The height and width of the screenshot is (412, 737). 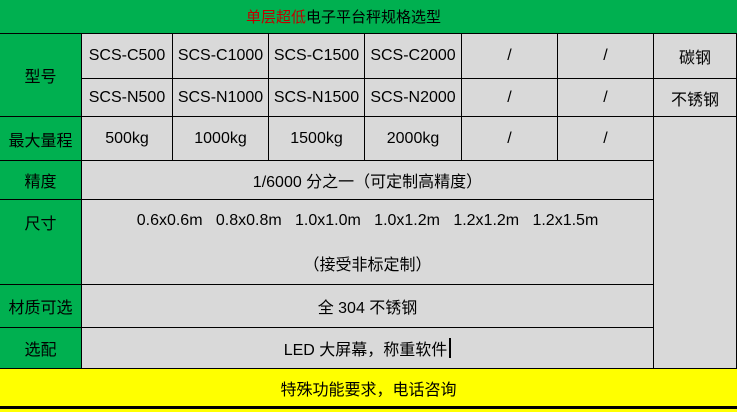 I want to click on row-label-size: 尺寸, so click(x=40, y=242).